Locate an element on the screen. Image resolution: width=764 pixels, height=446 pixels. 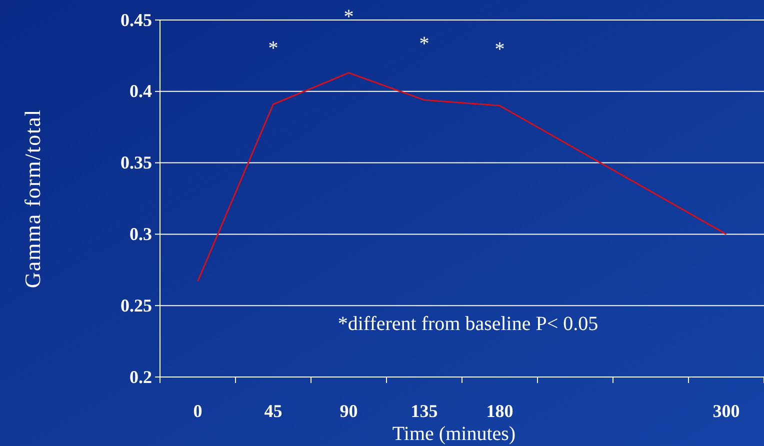
x-tick-label: 180 is located at coordinates (500, 411).